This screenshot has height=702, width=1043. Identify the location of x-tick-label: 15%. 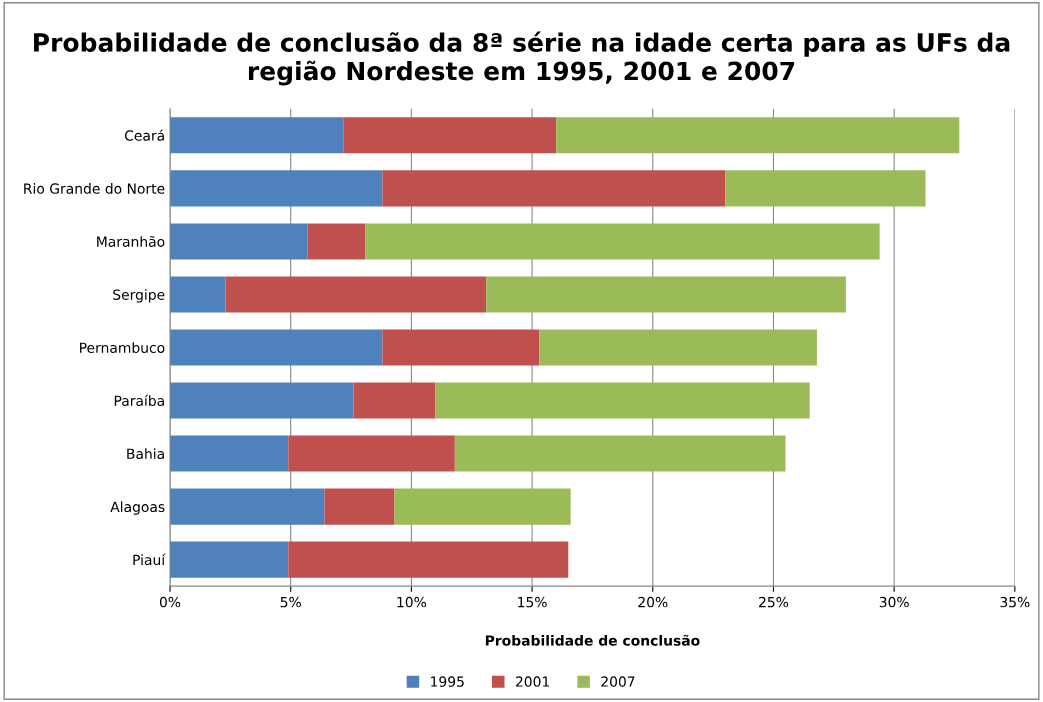
(532, 602).